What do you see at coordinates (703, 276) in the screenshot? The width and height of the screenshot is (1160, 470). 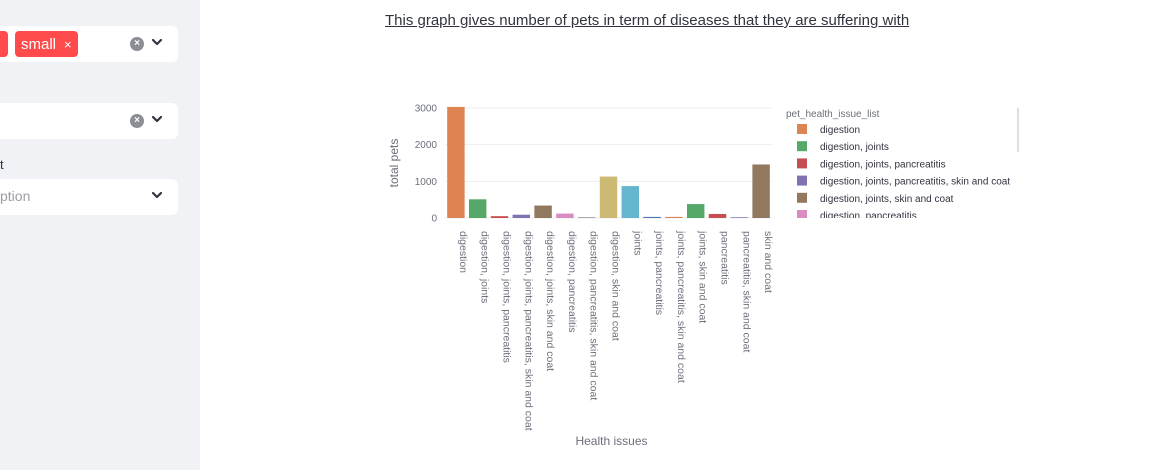 I see `x-tick-label: joints, skin and coat` at bounding box center [703, 276].